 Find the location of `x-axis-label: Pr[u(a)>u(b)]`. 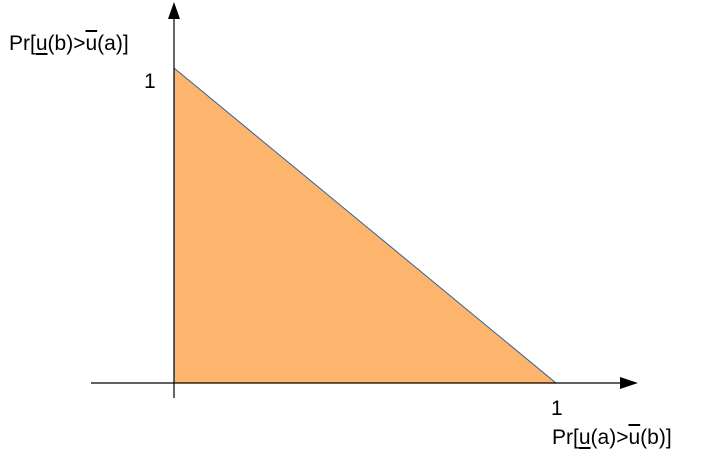

x-axis-label: Pr[u(a)>u(b)] is located at coordinates (612, 437).